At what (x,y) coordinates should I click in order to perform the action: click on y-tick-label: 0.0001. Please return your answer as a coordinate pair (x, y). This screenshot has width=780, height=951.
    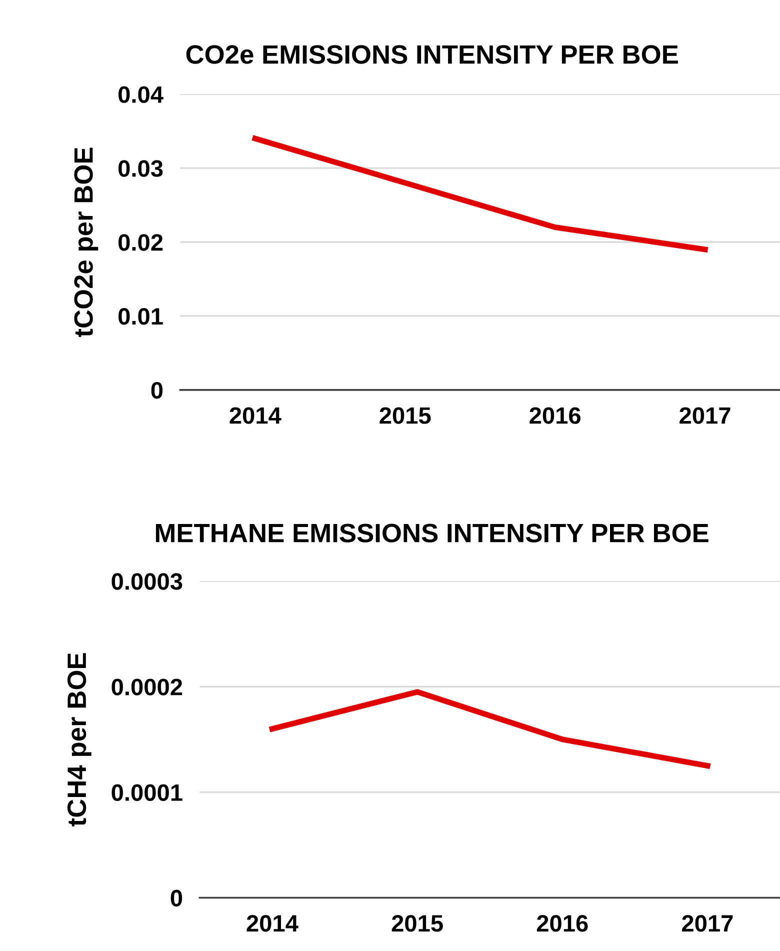
    Looking at the image, I should click on (147, 792).